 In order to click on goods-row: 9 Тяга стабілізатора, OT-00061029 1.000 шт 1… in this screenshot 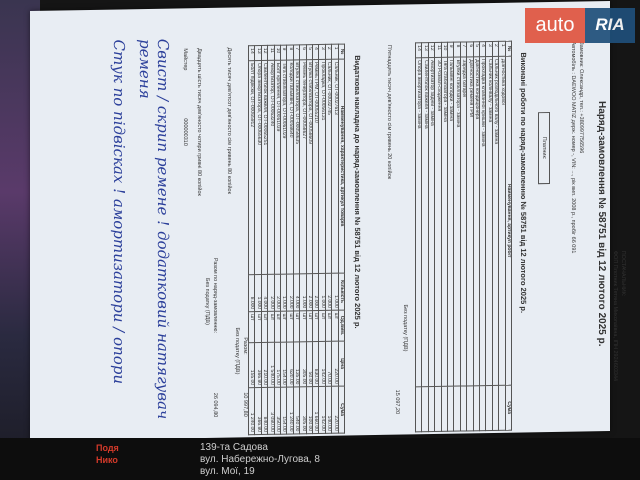, I will do `click(283, 240)`.